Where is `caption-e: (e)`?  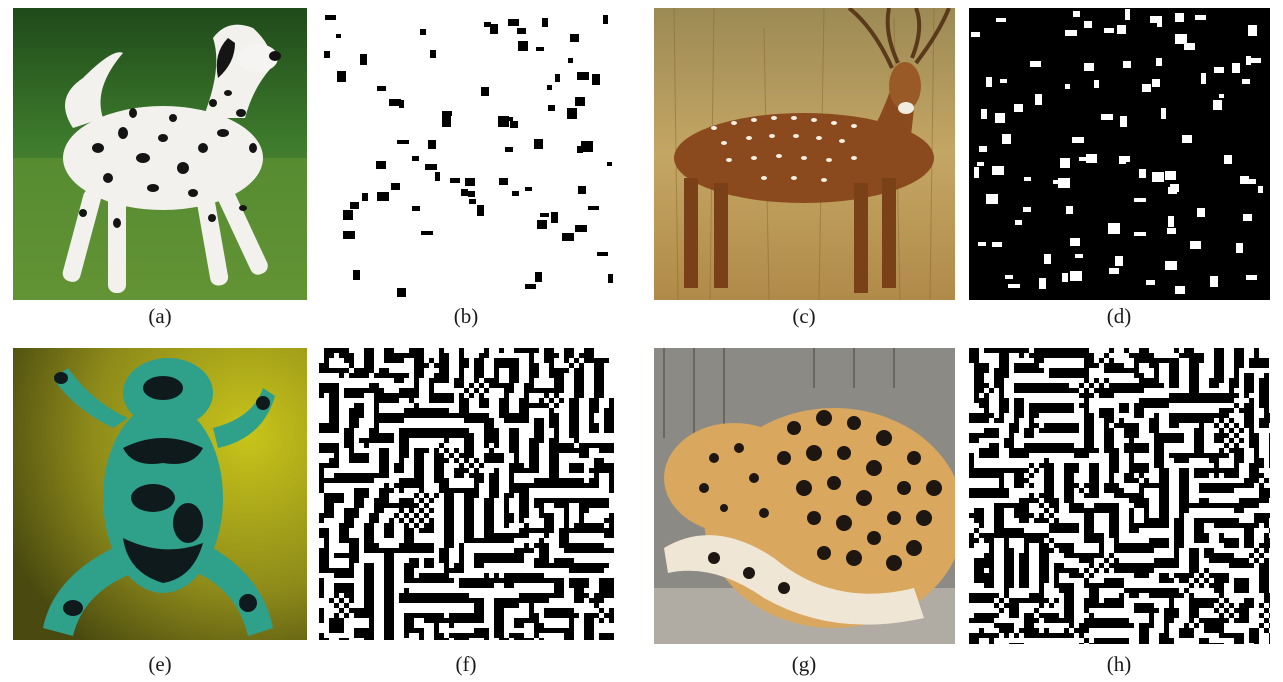
caption-e: (e) is located at coordinates (160, 664).